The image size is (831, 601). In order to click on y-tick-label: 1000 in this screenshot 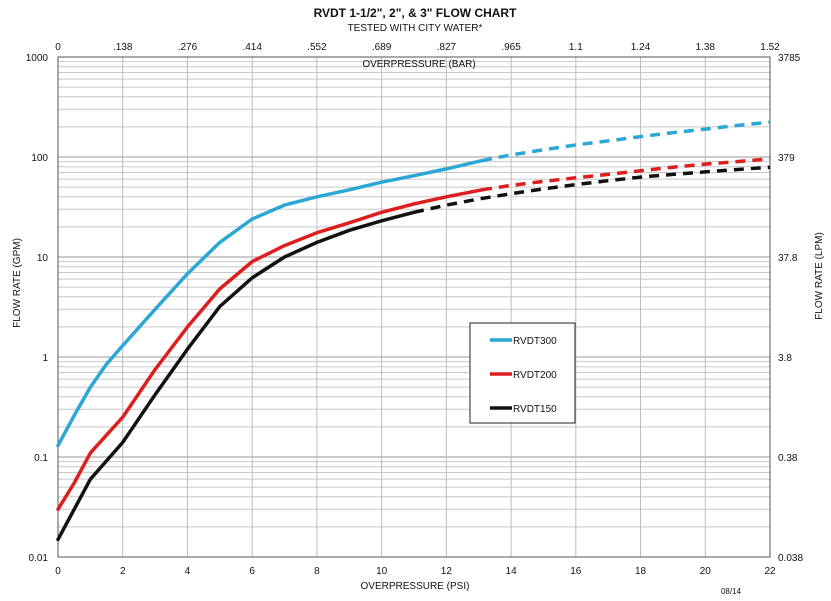, I will do `click(37, 58)`.